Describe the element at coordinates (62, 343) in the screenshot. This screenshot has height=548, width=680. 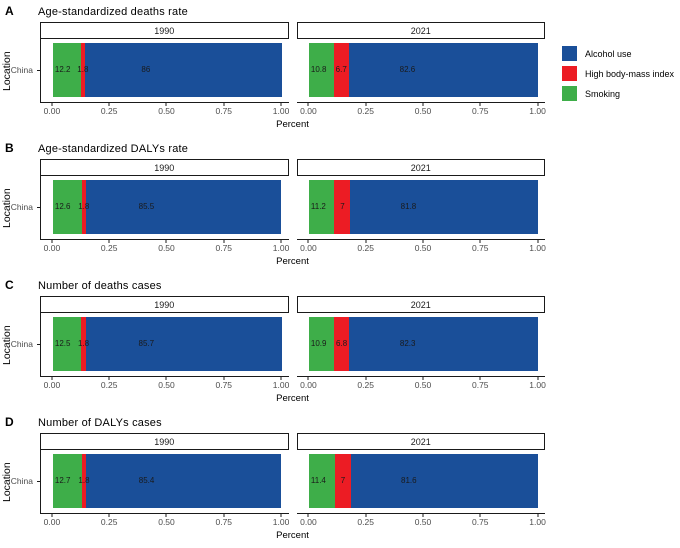
I see `bar-value-smoking: 12.5` at that location.